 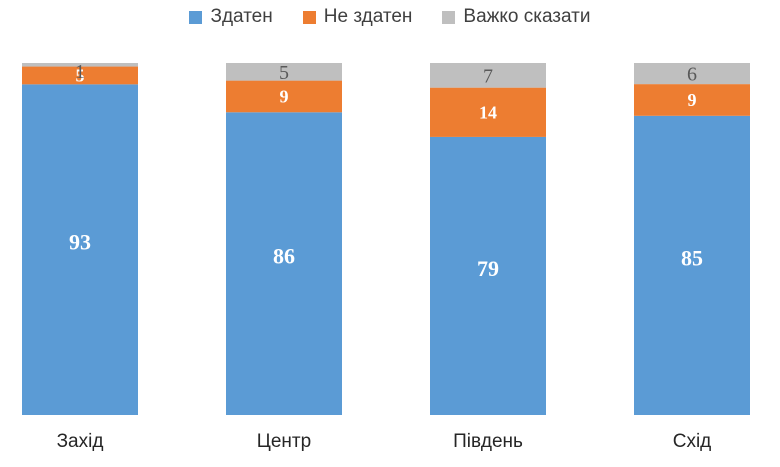 I want to click on category-label-2: Південь, so click(x=488, y=441).